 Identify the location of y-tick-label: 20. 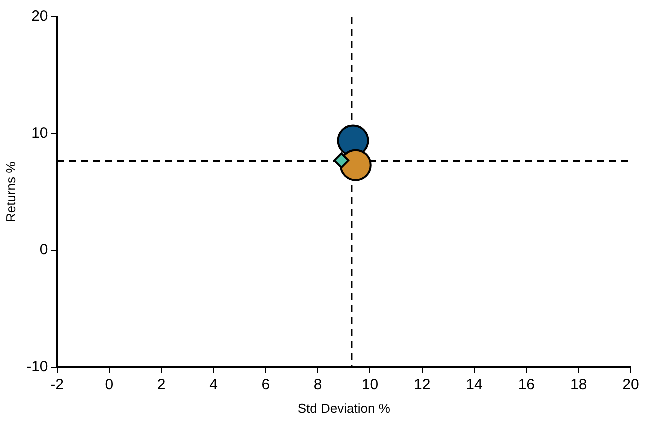
(40, 17).